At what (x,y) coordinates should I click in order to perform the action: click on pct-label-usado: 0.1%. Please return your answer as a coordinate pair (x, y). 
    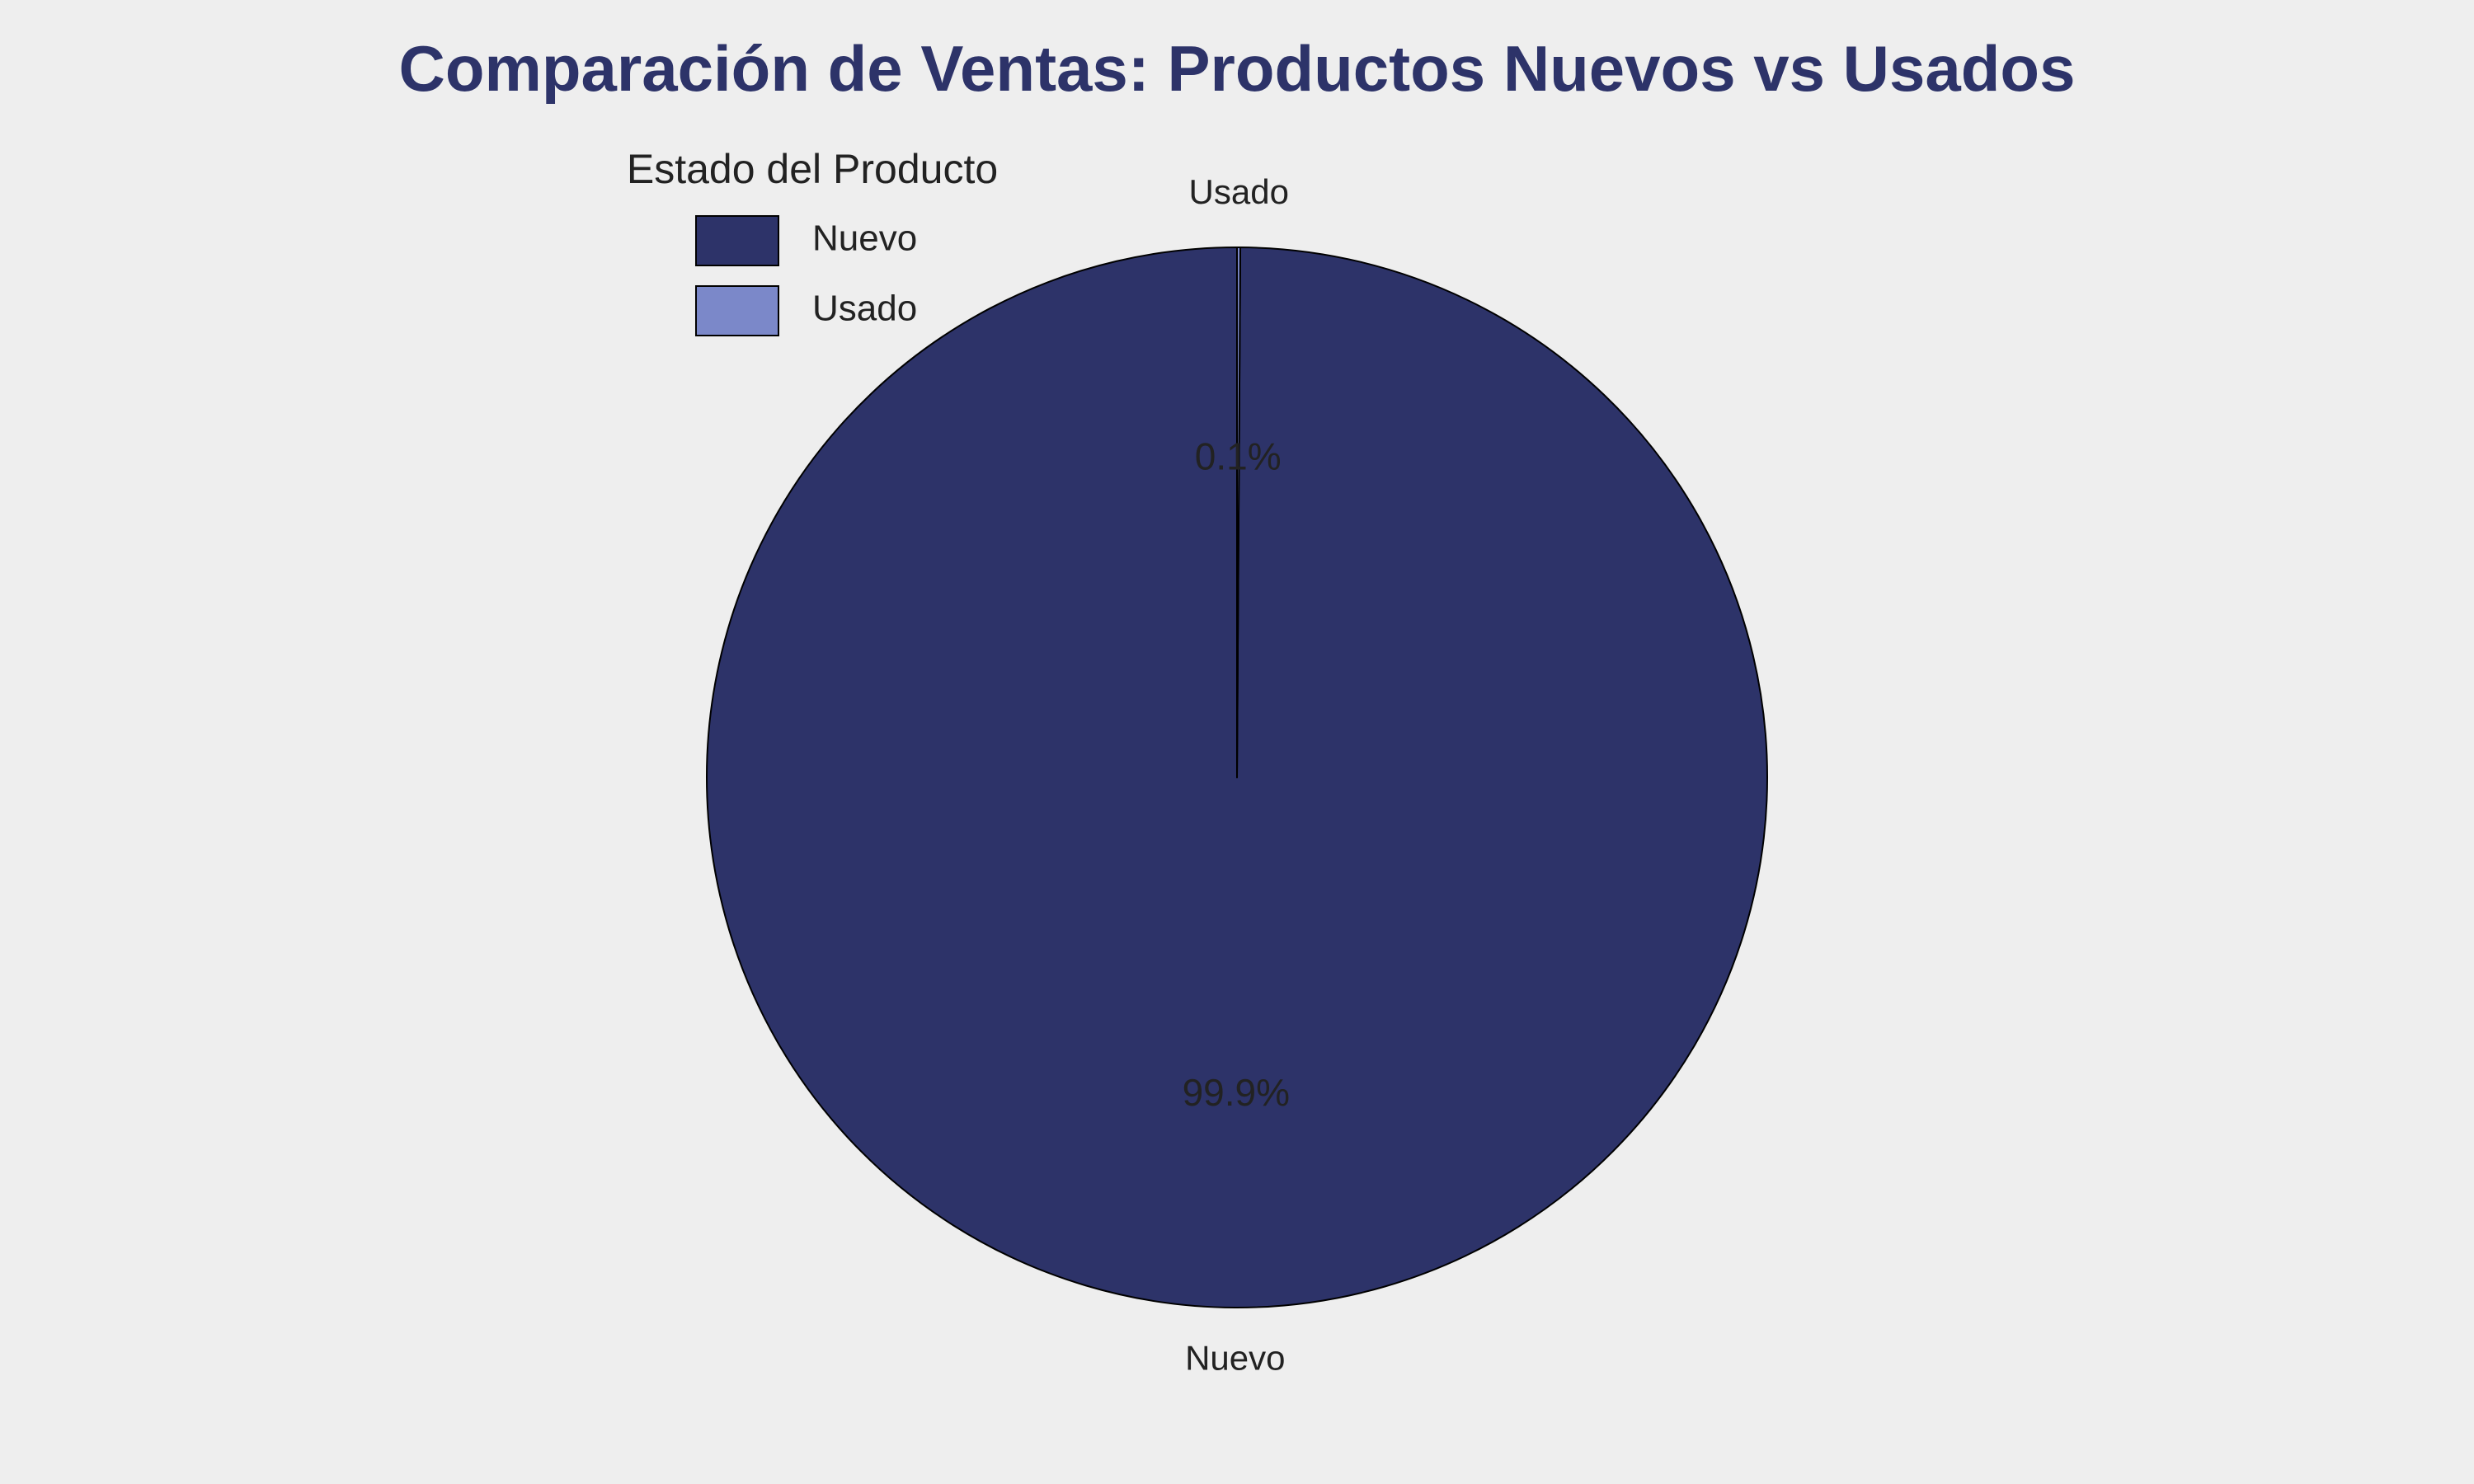
    Looking at the image, I should click on (1238, 455).